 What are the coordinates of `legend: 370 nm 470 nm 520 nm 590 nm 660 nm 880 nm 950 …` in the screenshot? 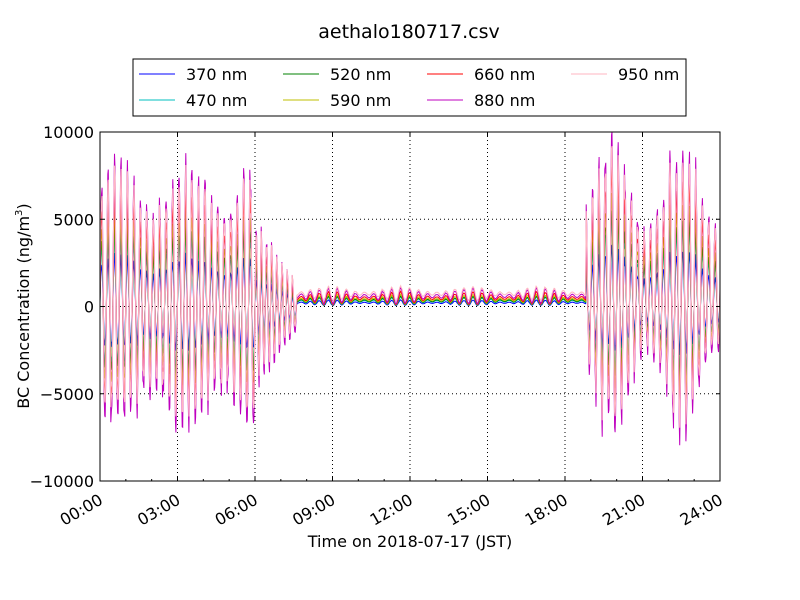 It's located at (409, 87).